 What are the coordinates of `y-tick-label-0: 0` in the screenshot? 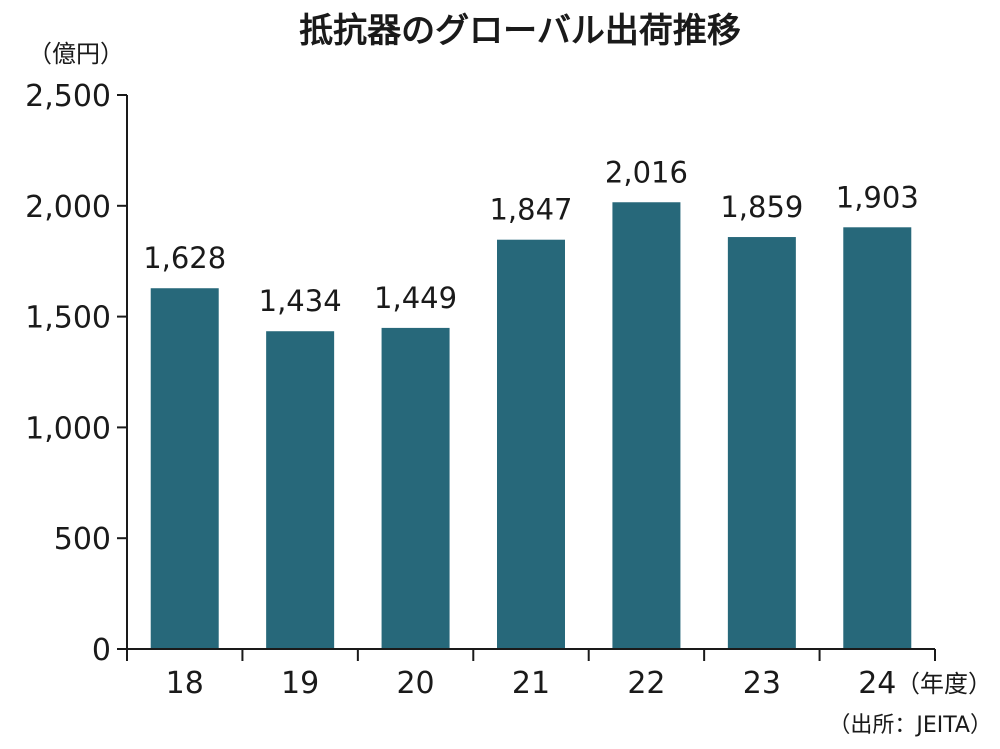 It's located at (101, 650).